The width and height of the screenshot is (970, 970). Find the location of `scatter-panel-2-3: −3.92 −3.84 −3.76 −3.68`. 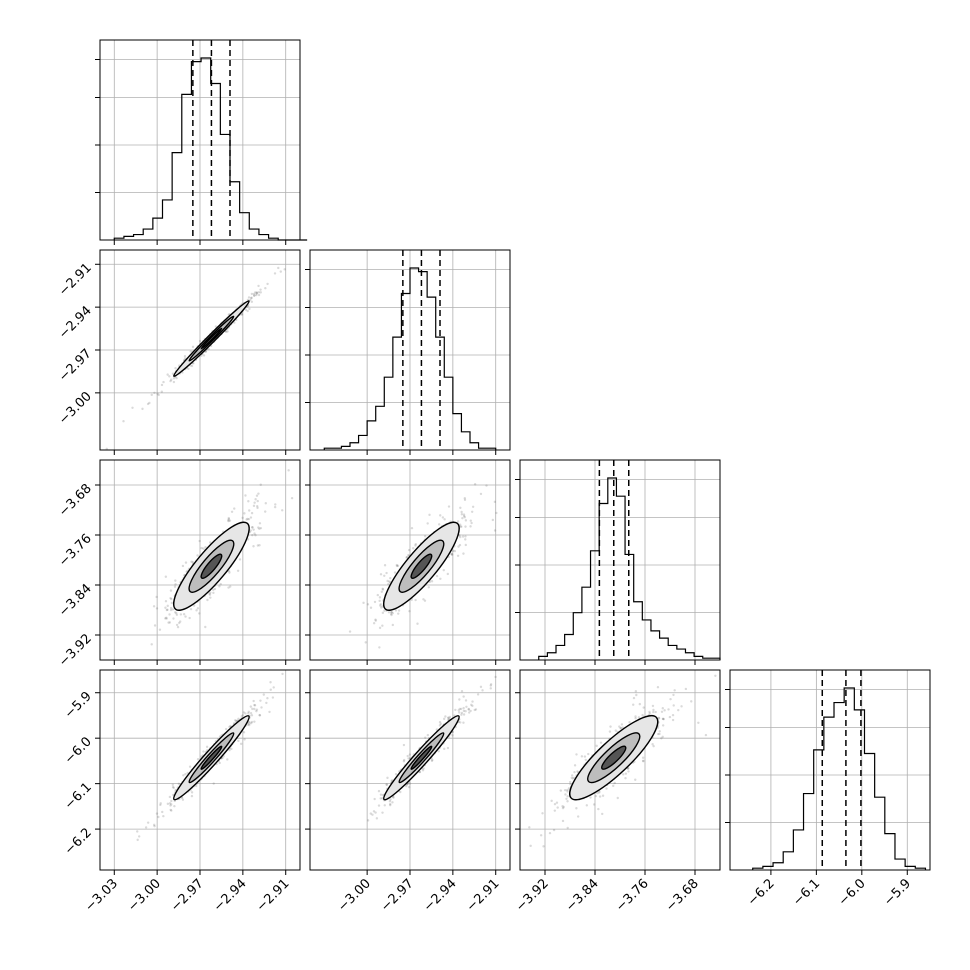

scatter-panel-2-3: −3.92 −3.84 −3.76 −3.68 is located at coordinates (617, 792).